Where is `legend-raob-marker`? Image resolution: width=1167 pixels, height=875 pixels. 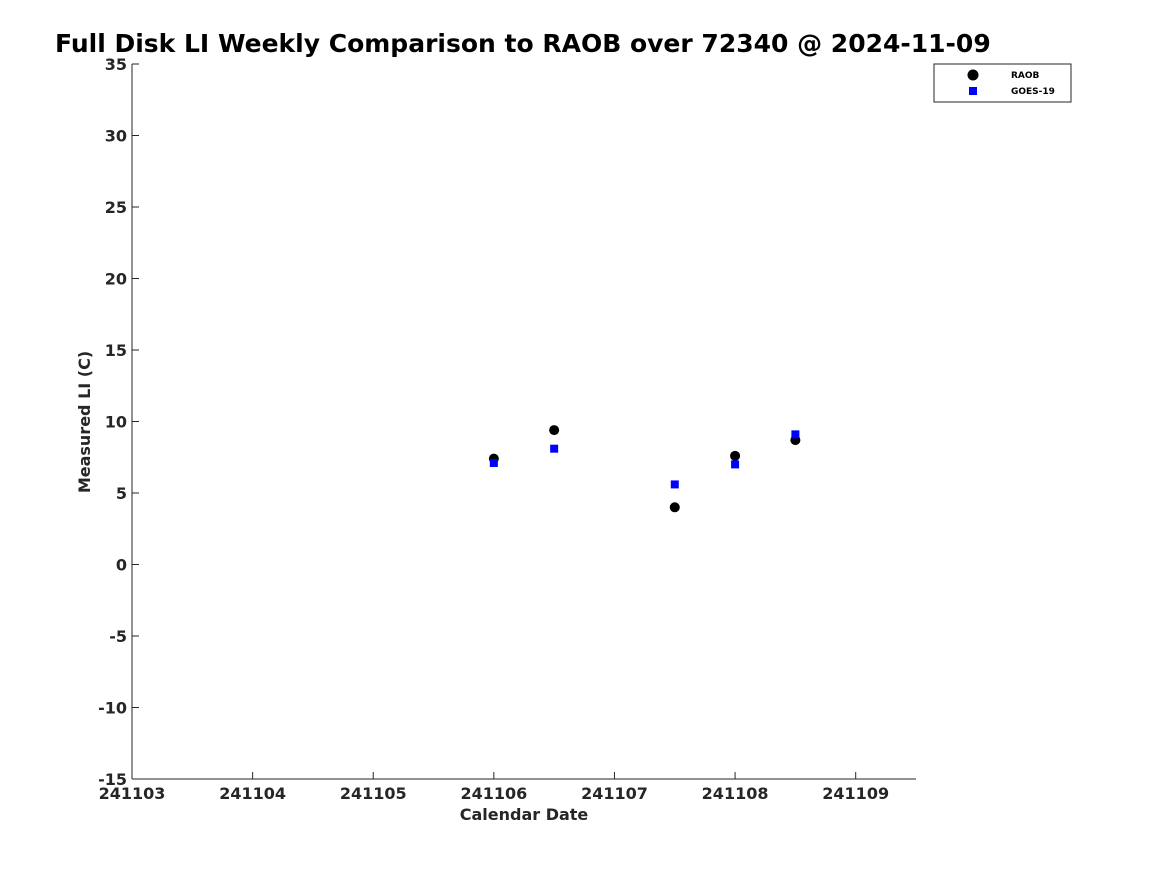 legend-raob-marker is located at coordinates (973, 75).